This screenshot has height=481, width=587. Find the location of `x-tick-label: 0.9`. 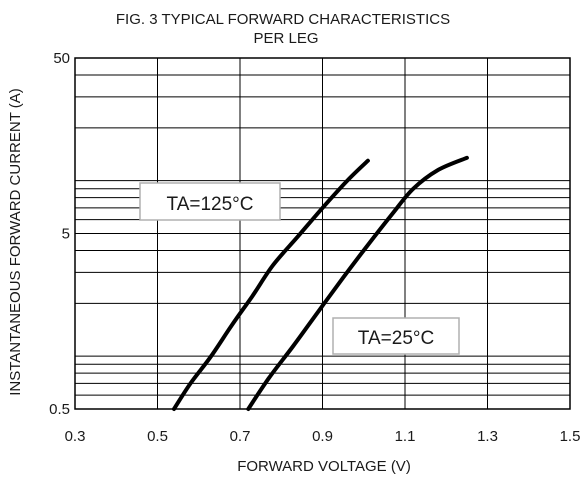

x-tick-label: 0.9 is located at coordinates (322, 436).